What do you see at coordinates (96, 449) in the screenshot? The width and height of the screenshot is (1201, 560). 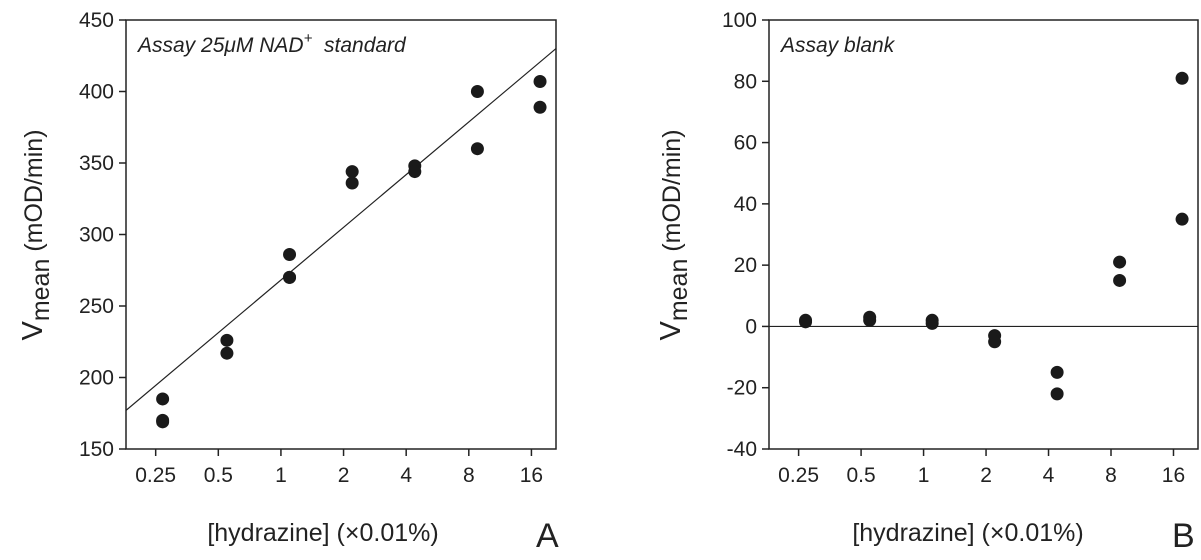 I see `y-tick-label: 150` at bounding box center [96, 449].